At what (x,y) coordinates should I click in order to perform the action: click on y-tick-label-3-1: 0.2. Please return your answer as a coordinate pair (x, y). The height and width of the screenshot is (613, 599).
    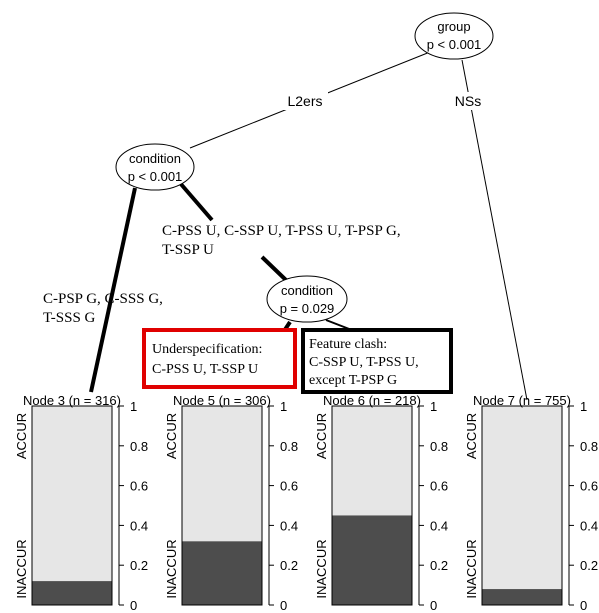
    Looking at the image, I should click on (439, 565).